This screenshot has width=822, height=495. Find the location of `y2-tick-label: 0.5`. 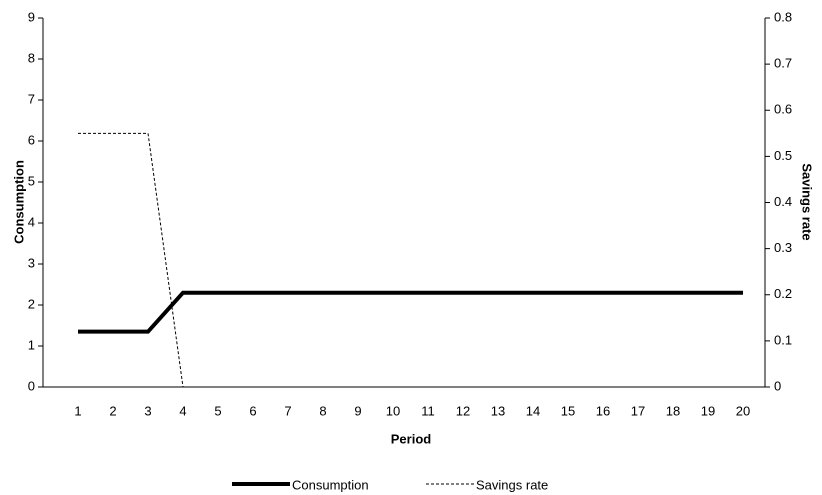

y2-tick-label: 0.5 is located at coordinates (783, 155).